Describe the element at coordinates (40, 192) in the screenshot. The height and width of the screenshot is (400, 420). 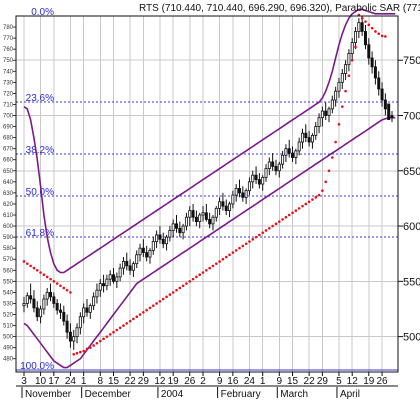
I see `fib-label: 50.0%` at that location.